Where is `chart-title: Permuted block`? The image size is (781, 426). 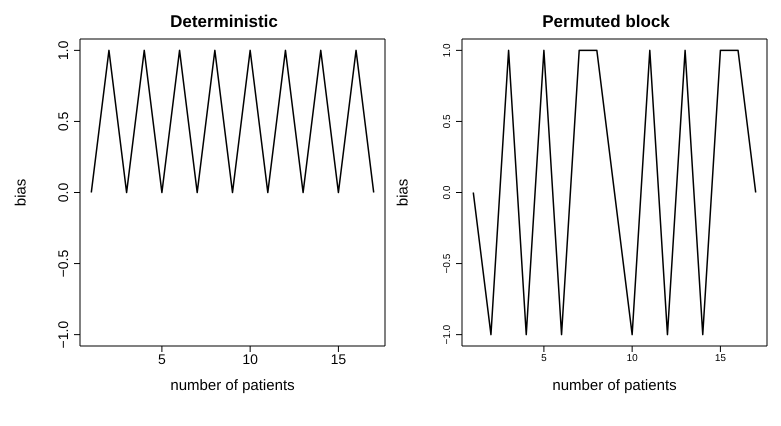 chart-title: Permuted block is located at coordinates (606, 22).